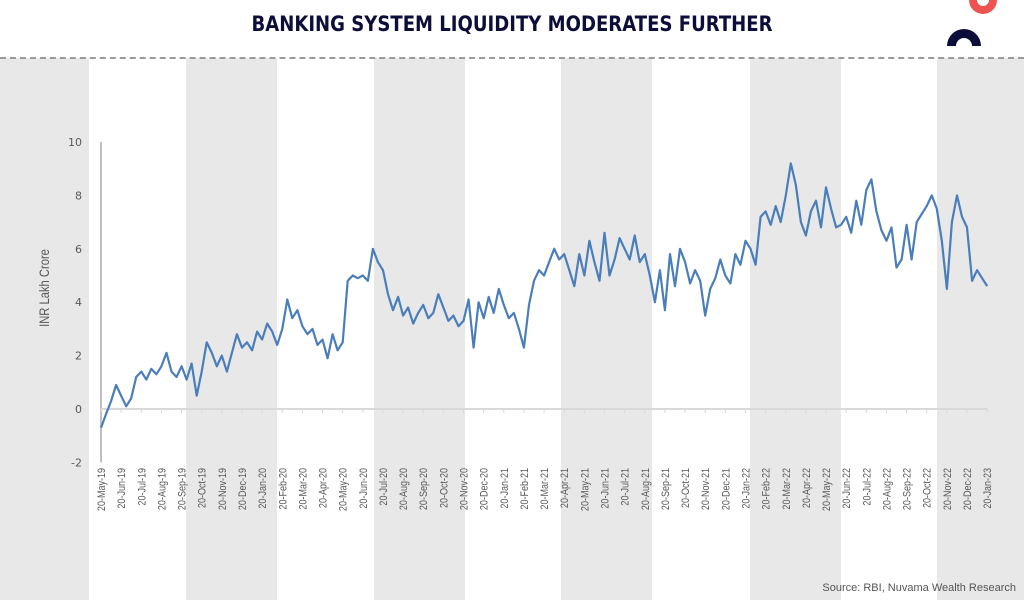 Image resolution: width=1024 pixels, height=600 pixels. I want to click on x-tick-label: 20-Mar-20, so click(304, 489).